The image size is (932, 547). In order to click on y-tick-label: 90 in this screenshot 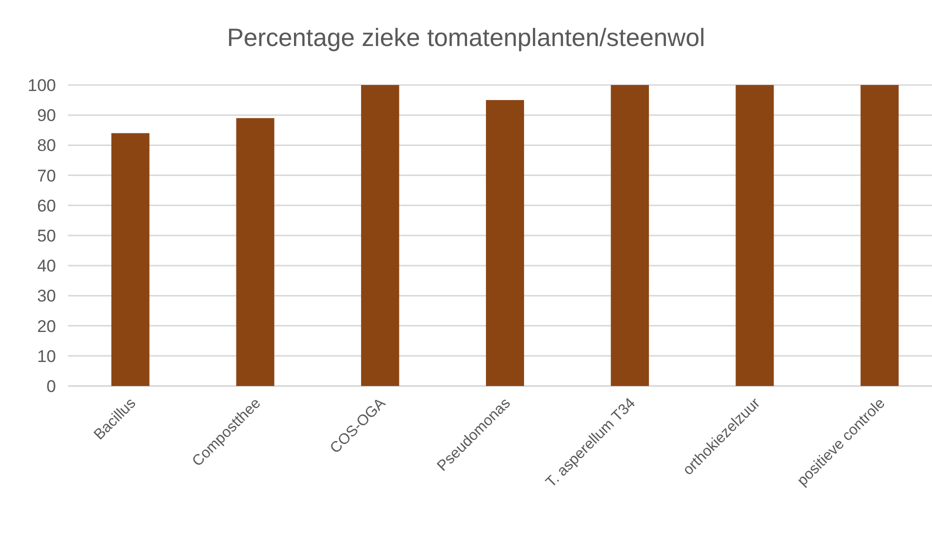, I will do `click(46, 116)`.